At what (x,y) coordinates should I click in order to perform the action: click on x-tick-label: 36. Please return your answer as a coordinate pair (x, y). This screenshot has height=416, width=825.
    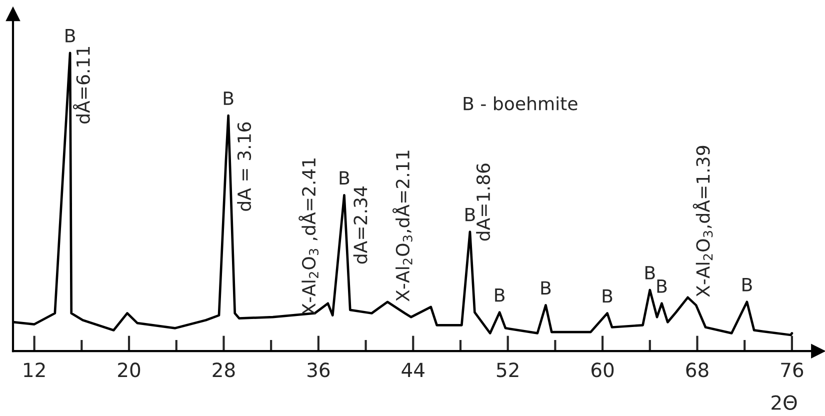
    Looking at the image, I should click on (319, 370).